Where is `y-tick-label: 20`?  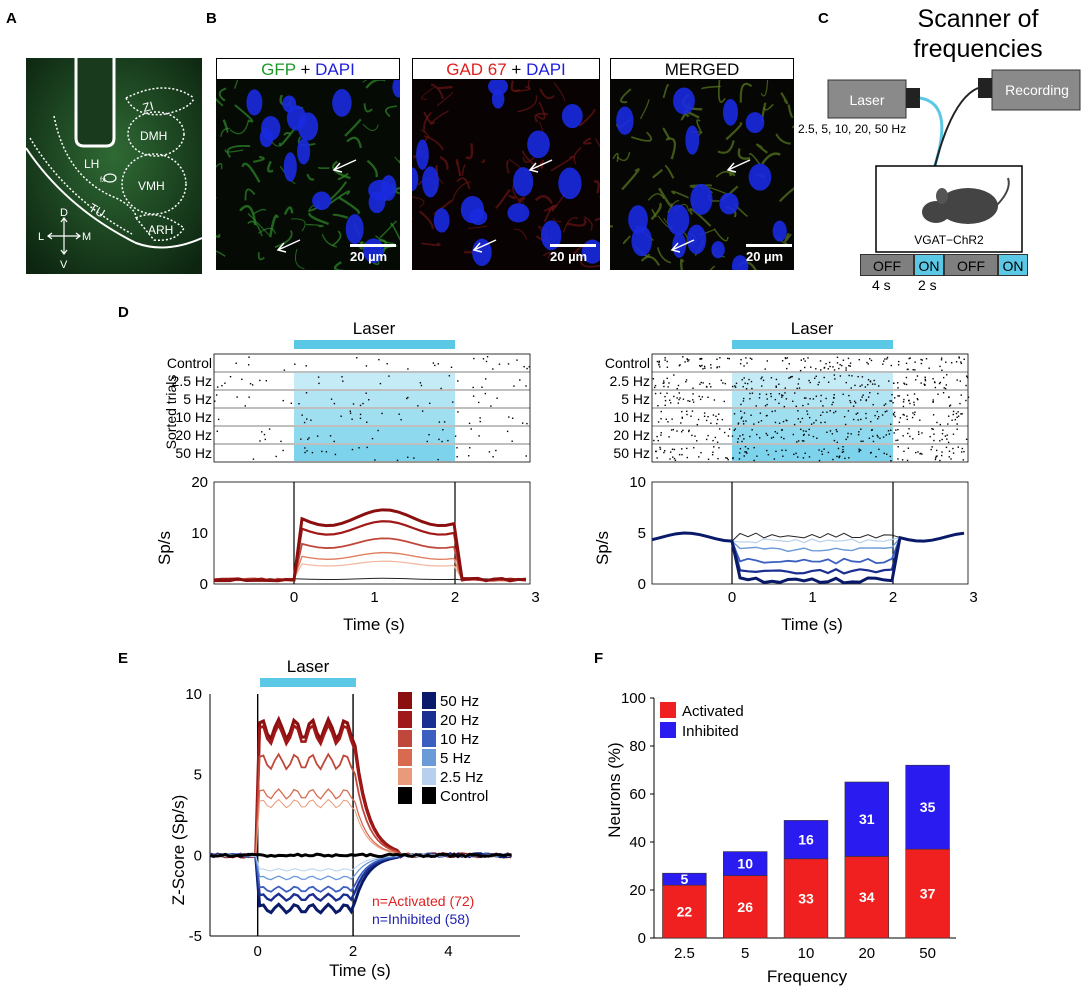
y-tick-label: 20 is located at coordinates (637, 890).